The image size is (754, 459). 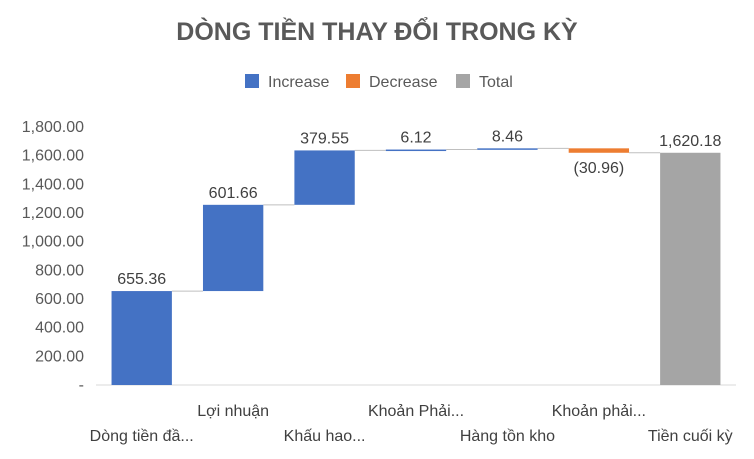 What do you see at coordinates (53, 156) in the screenshot?
I see `y-tick-label: 1,600.00` at bounding box center [53, 156].